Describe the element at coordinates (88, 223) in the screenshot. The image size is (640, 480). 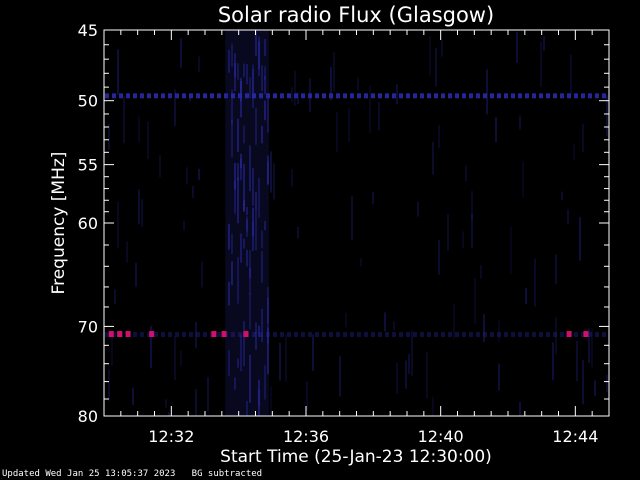
I see `y-tick-label: 60` at that location.